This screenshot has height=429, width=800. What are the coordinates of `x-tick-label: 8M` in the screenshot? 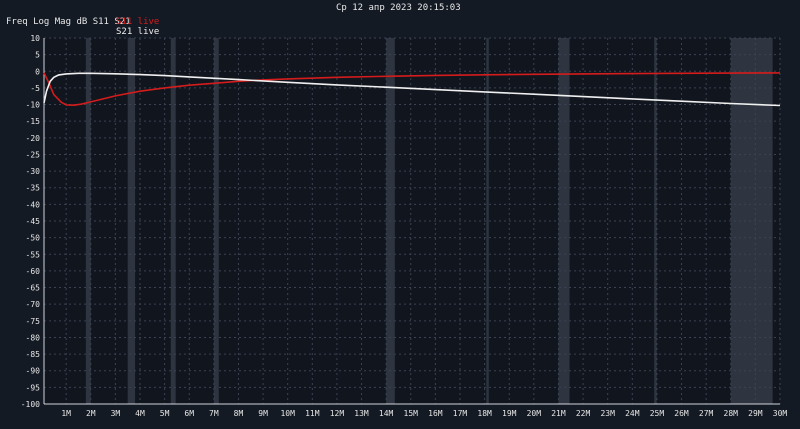 It's located at (239, 413).